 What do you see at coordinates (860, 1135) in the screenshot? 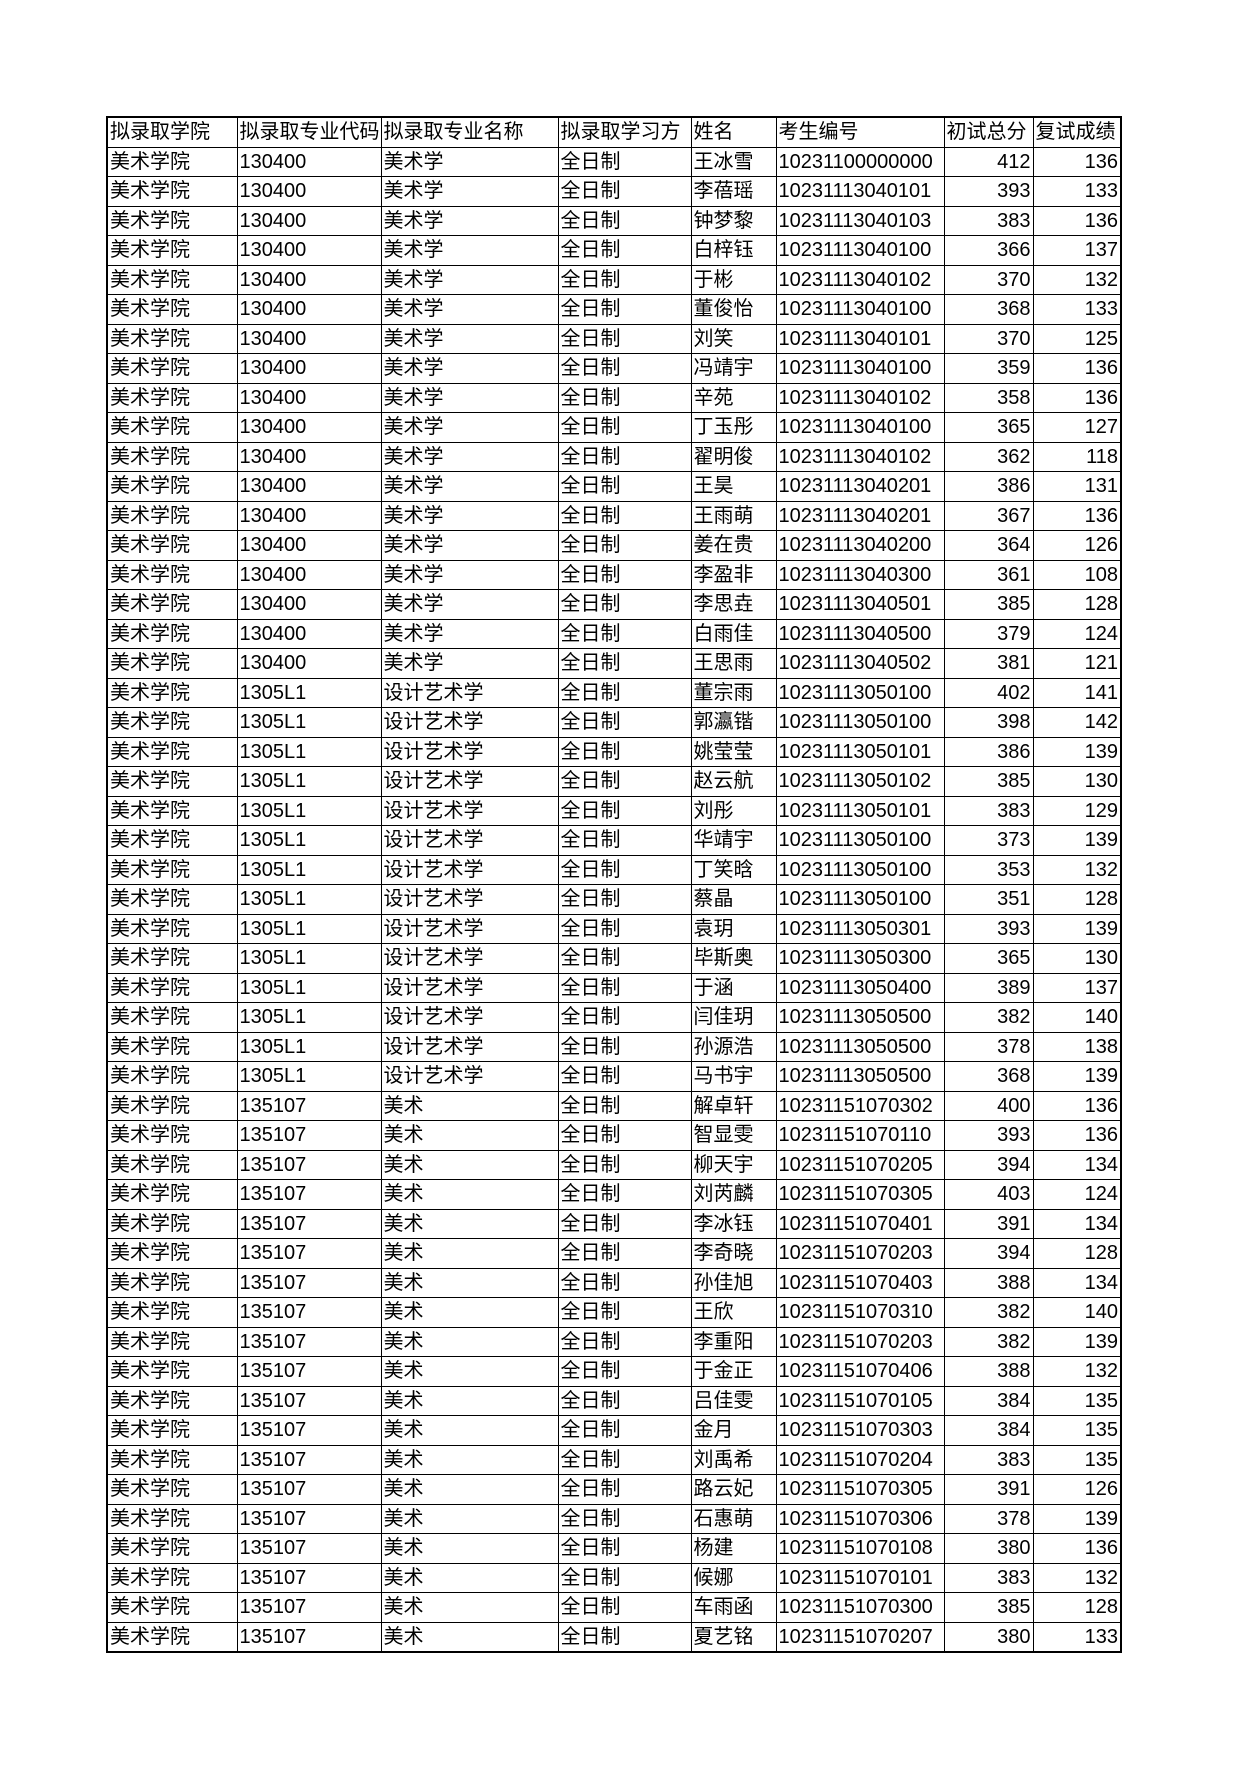
I see `cell: 10231151070110` at bounding box center [860, 1135].